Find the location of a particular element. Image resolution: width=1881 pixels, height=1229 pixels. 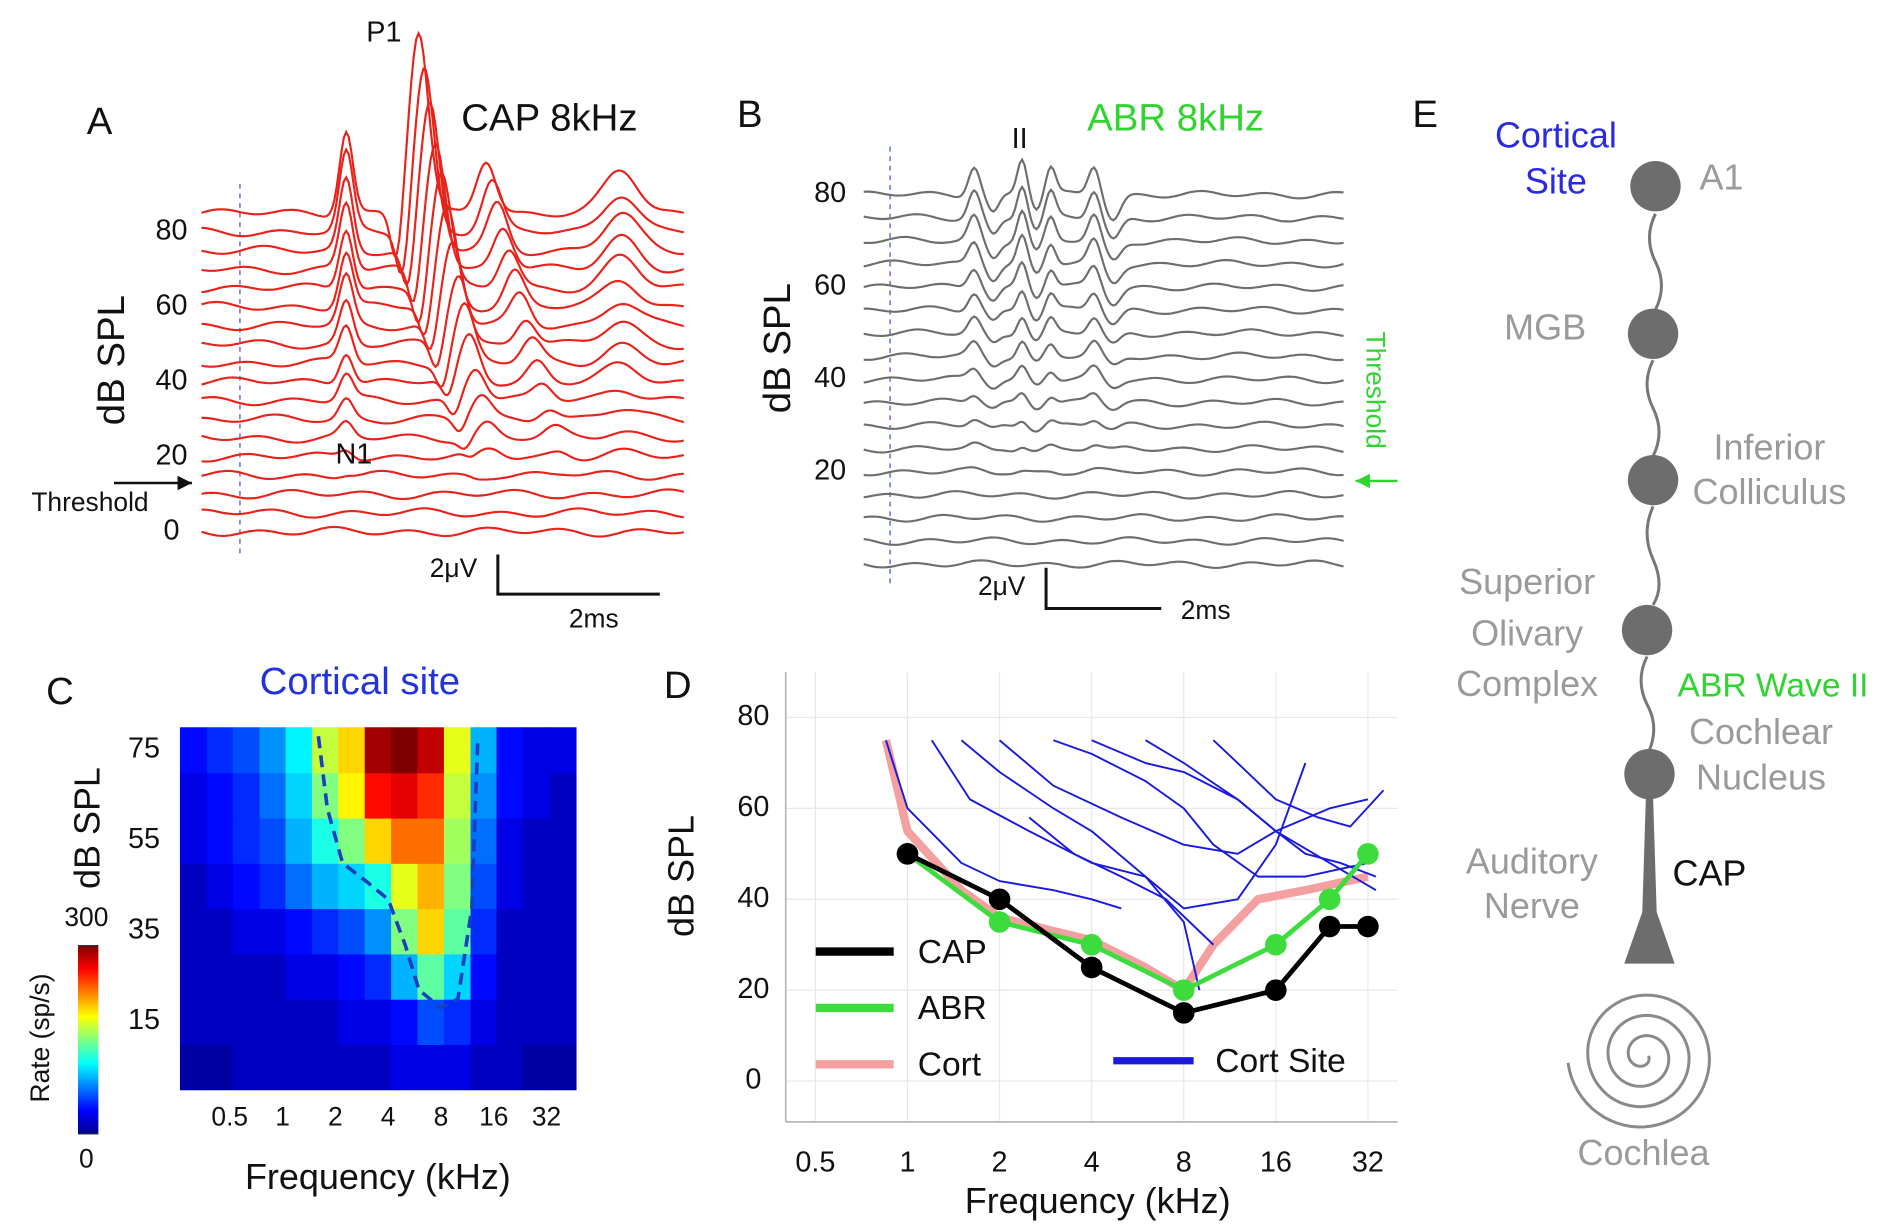

legend-label: Cort Site is located at coordinates (1280, 1061).